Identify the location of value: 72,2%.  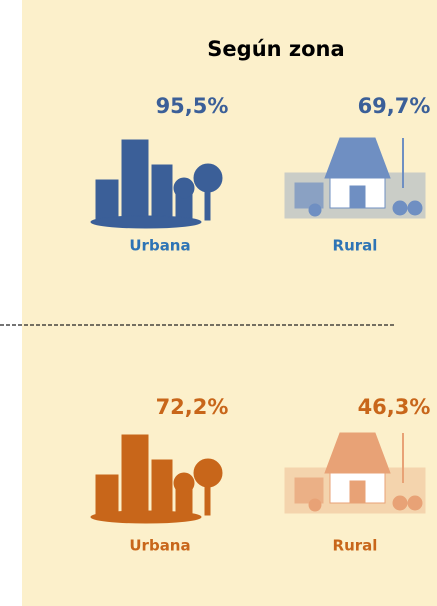
(192, 407).